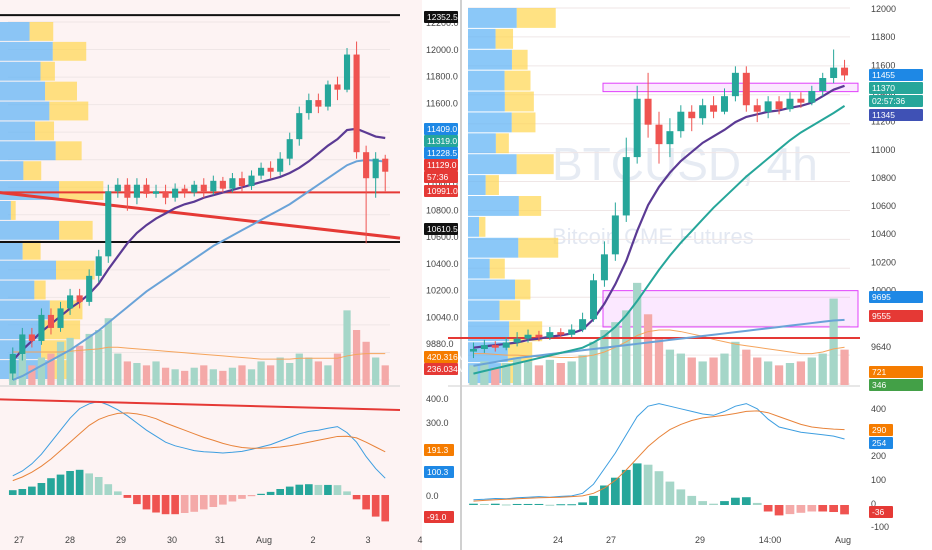 This screenshot has width=932, height=550. Describe the element at coordinates (200, 404) in the screenshot. I see `macd-trend-line` at that location.